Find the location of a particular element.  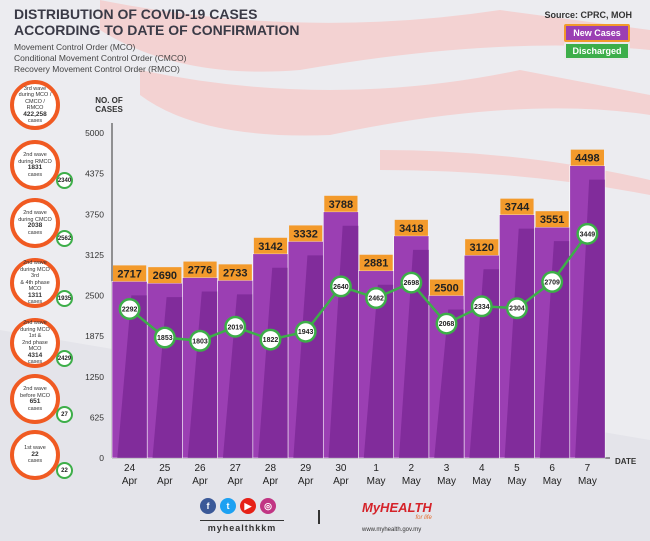

y-tick-label: 625 is located at coordinates (97, 417).